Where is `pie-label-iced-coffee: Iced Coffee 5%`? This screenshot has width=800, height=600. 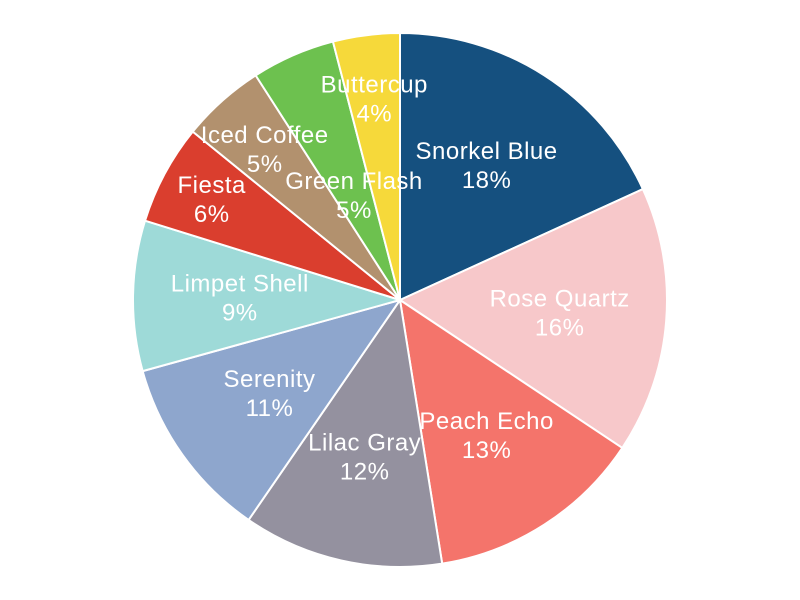 pie-label-iced-coffee: Iced Coffee 5% is located at coordinates (265, 150).